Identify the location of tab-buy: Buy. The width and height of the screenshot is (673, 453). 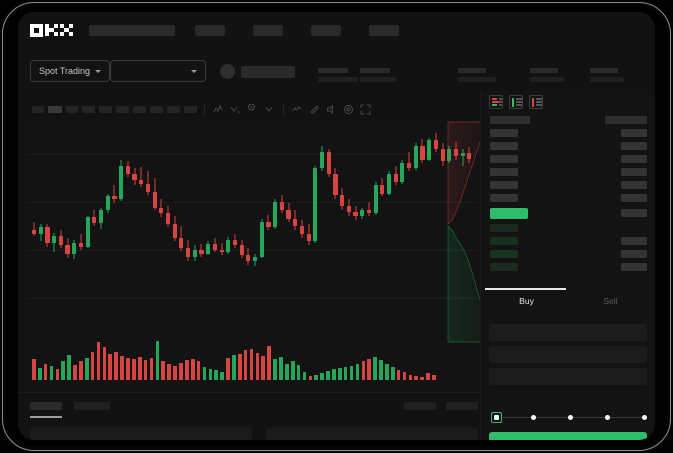
(526, 301).